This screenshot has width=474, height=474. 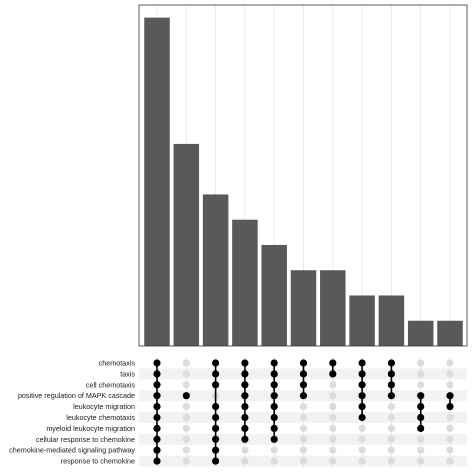 What do you see at coordinates (85, 439) in the screenshot?
I see `set-label: cellular response to chemokine` at bounding box center [85, 439].